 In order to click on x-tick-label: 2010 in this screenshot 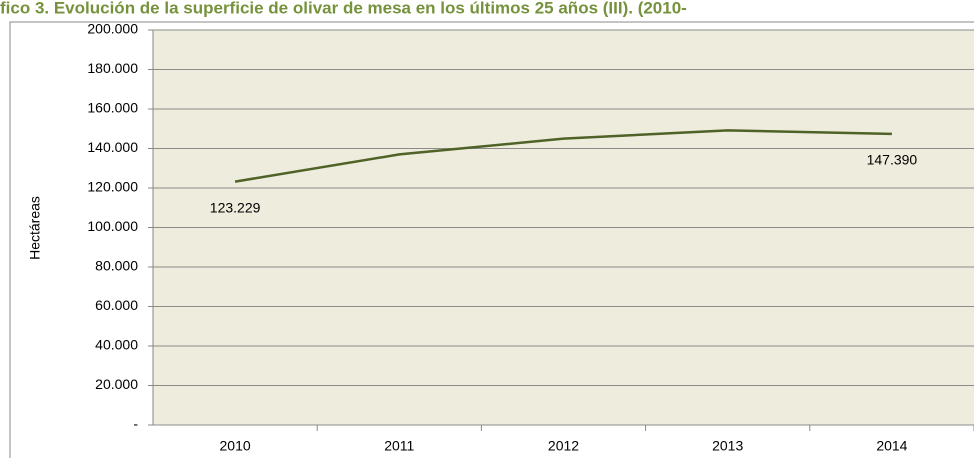, I will do `click(235, 446)`.